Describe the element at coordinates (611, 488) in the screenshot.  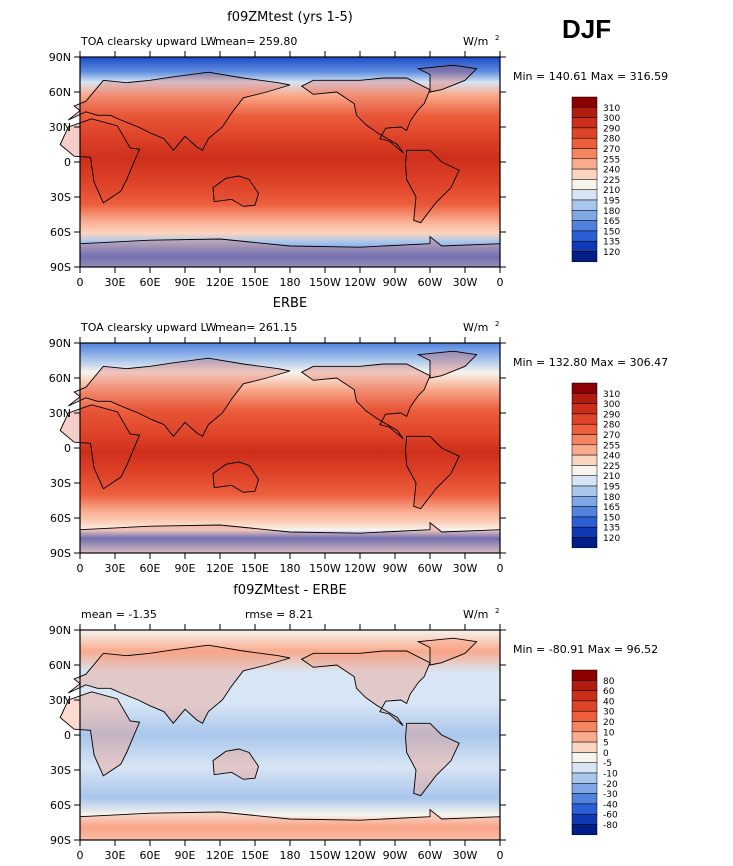
I see `colorbar-label: 195` at that location.